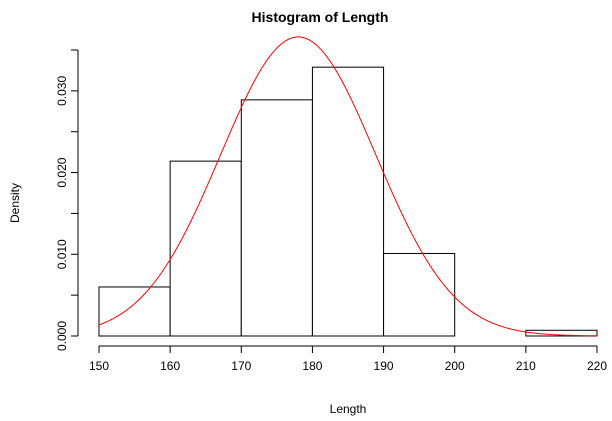 This screenshot has height=421, width=612. What do you see at coordinates (99, 366) in the screenshot?
I see `x-tick-label: 150` at bounding box center [99, 366].